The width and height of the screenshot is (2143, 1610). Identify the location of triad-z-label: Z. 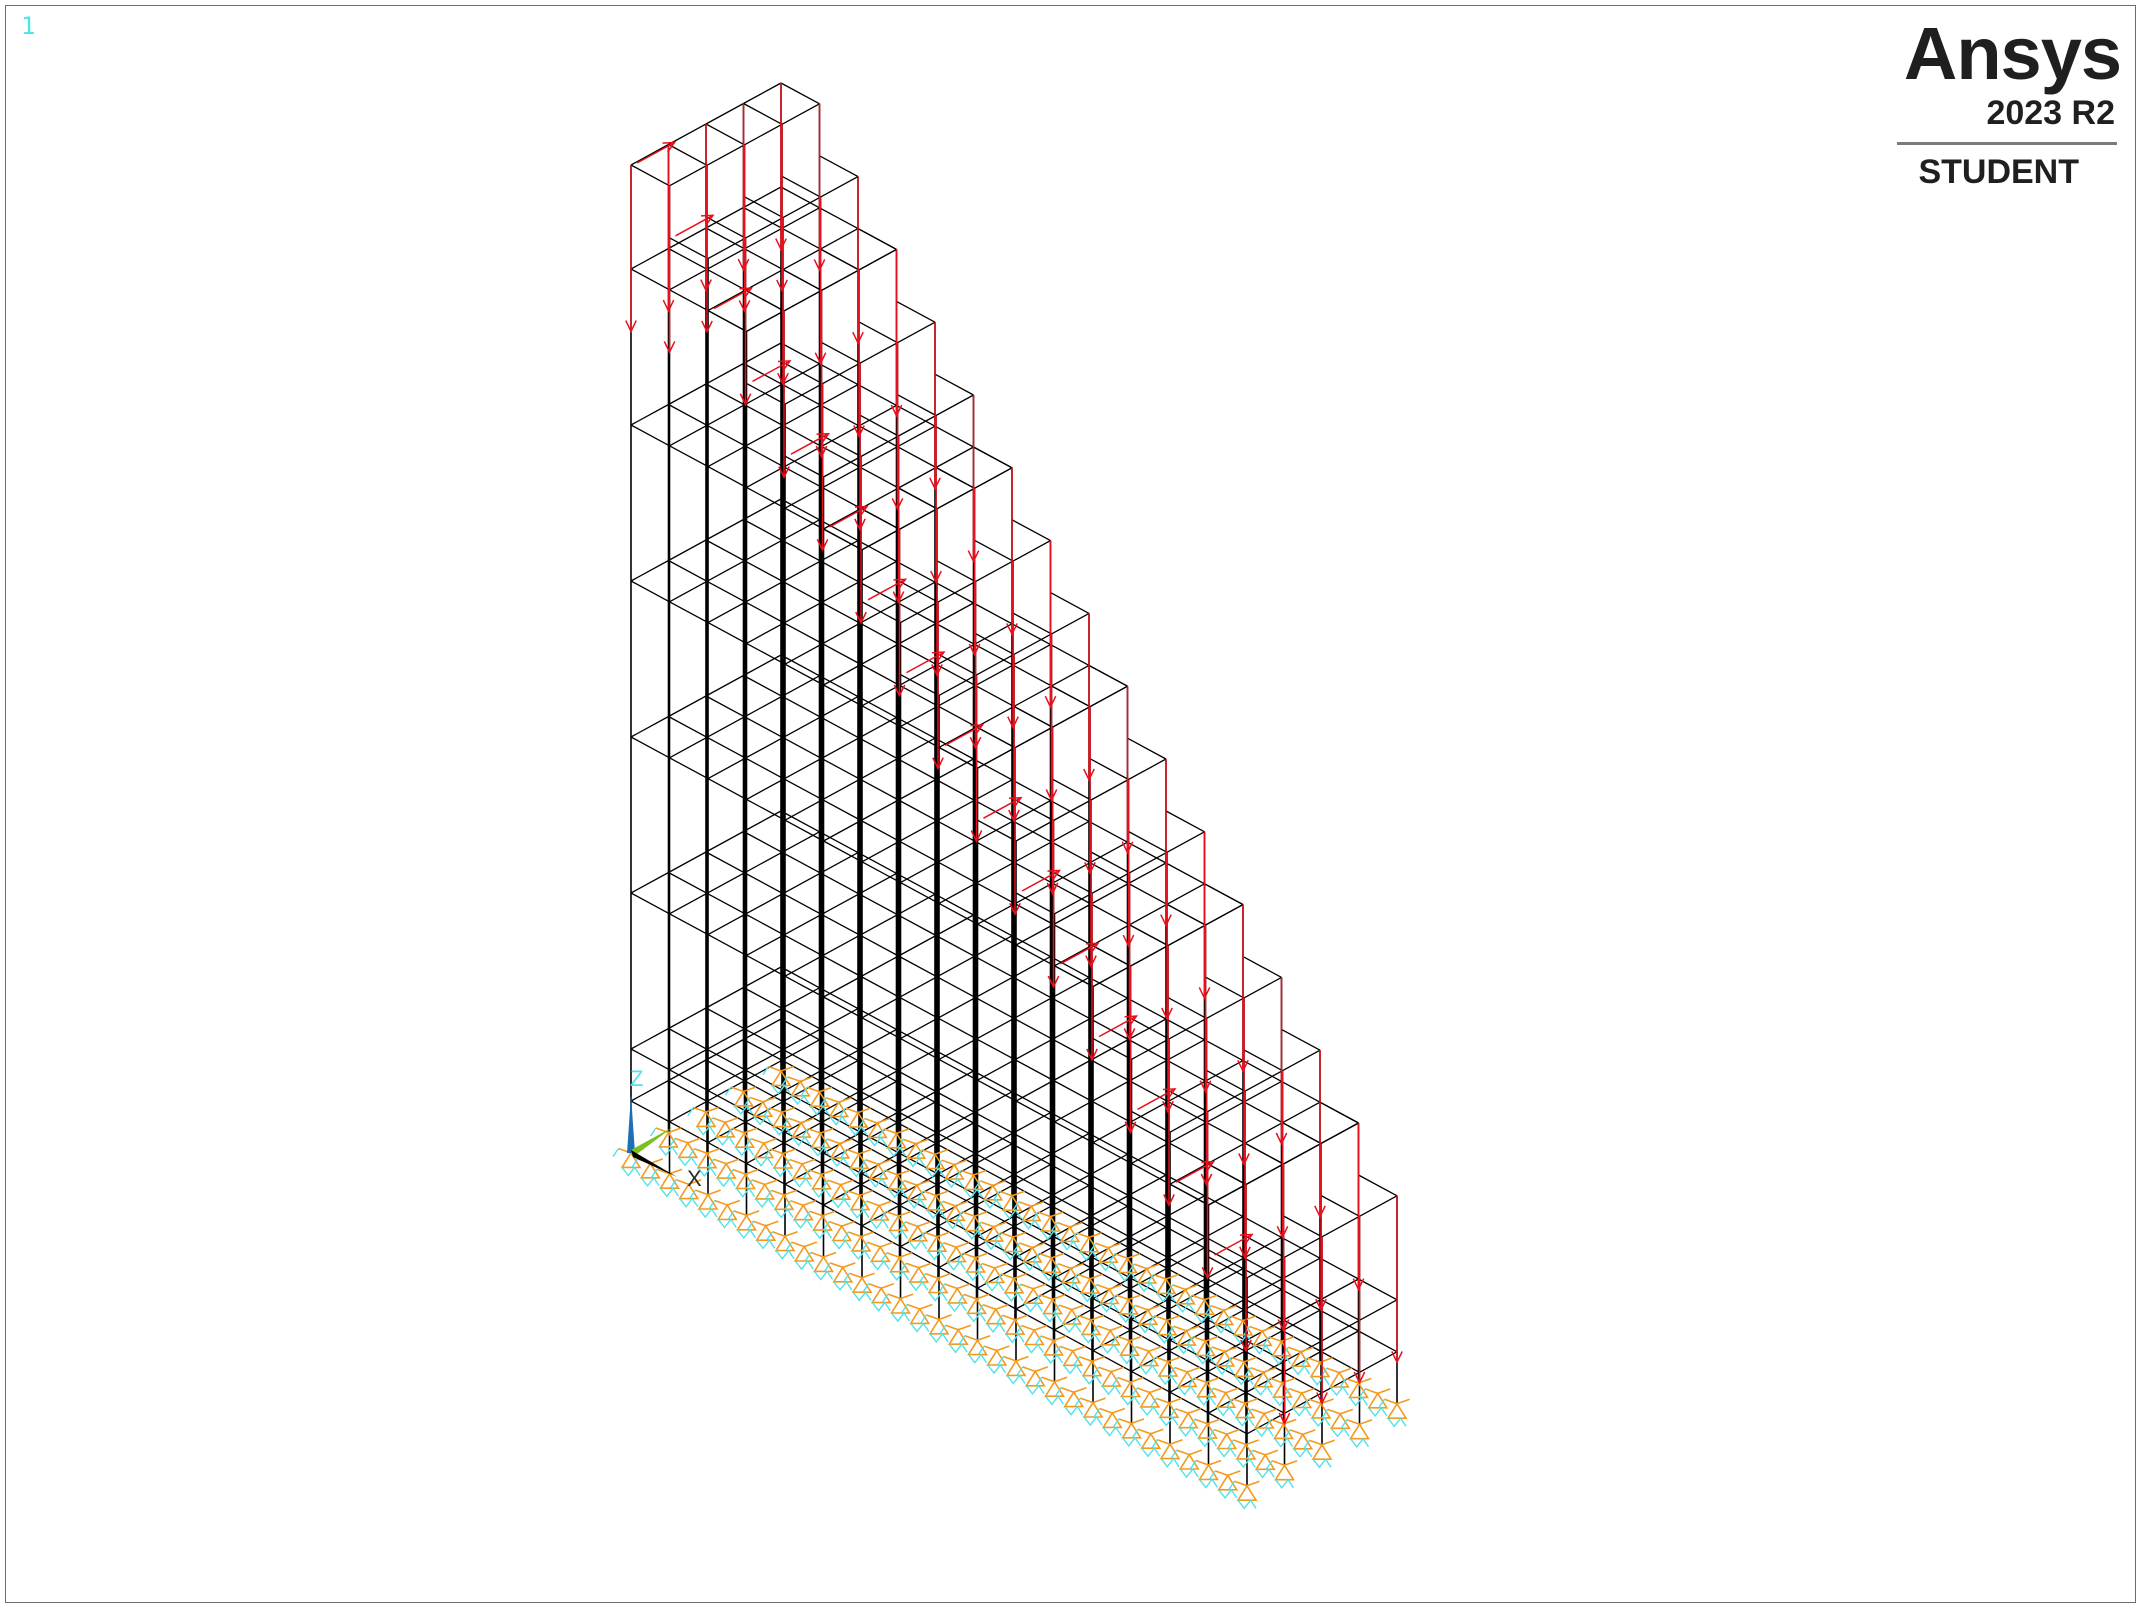
(637, 1078).